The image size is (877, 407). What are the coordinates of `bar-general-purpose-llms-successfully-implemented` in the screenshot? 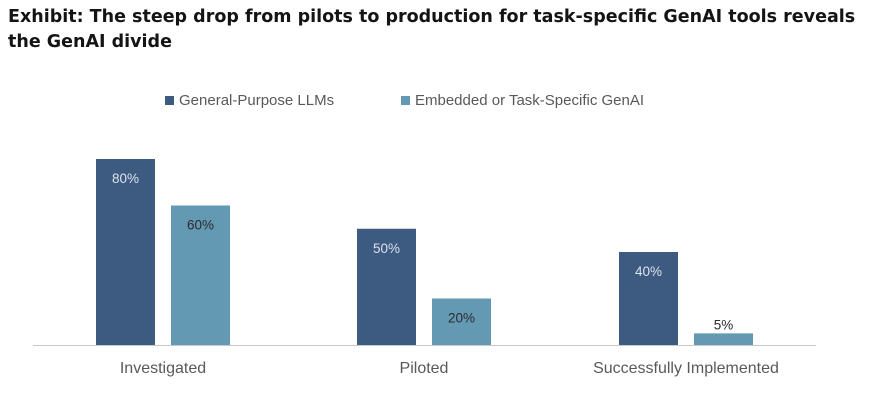 It's located at (648, 298).